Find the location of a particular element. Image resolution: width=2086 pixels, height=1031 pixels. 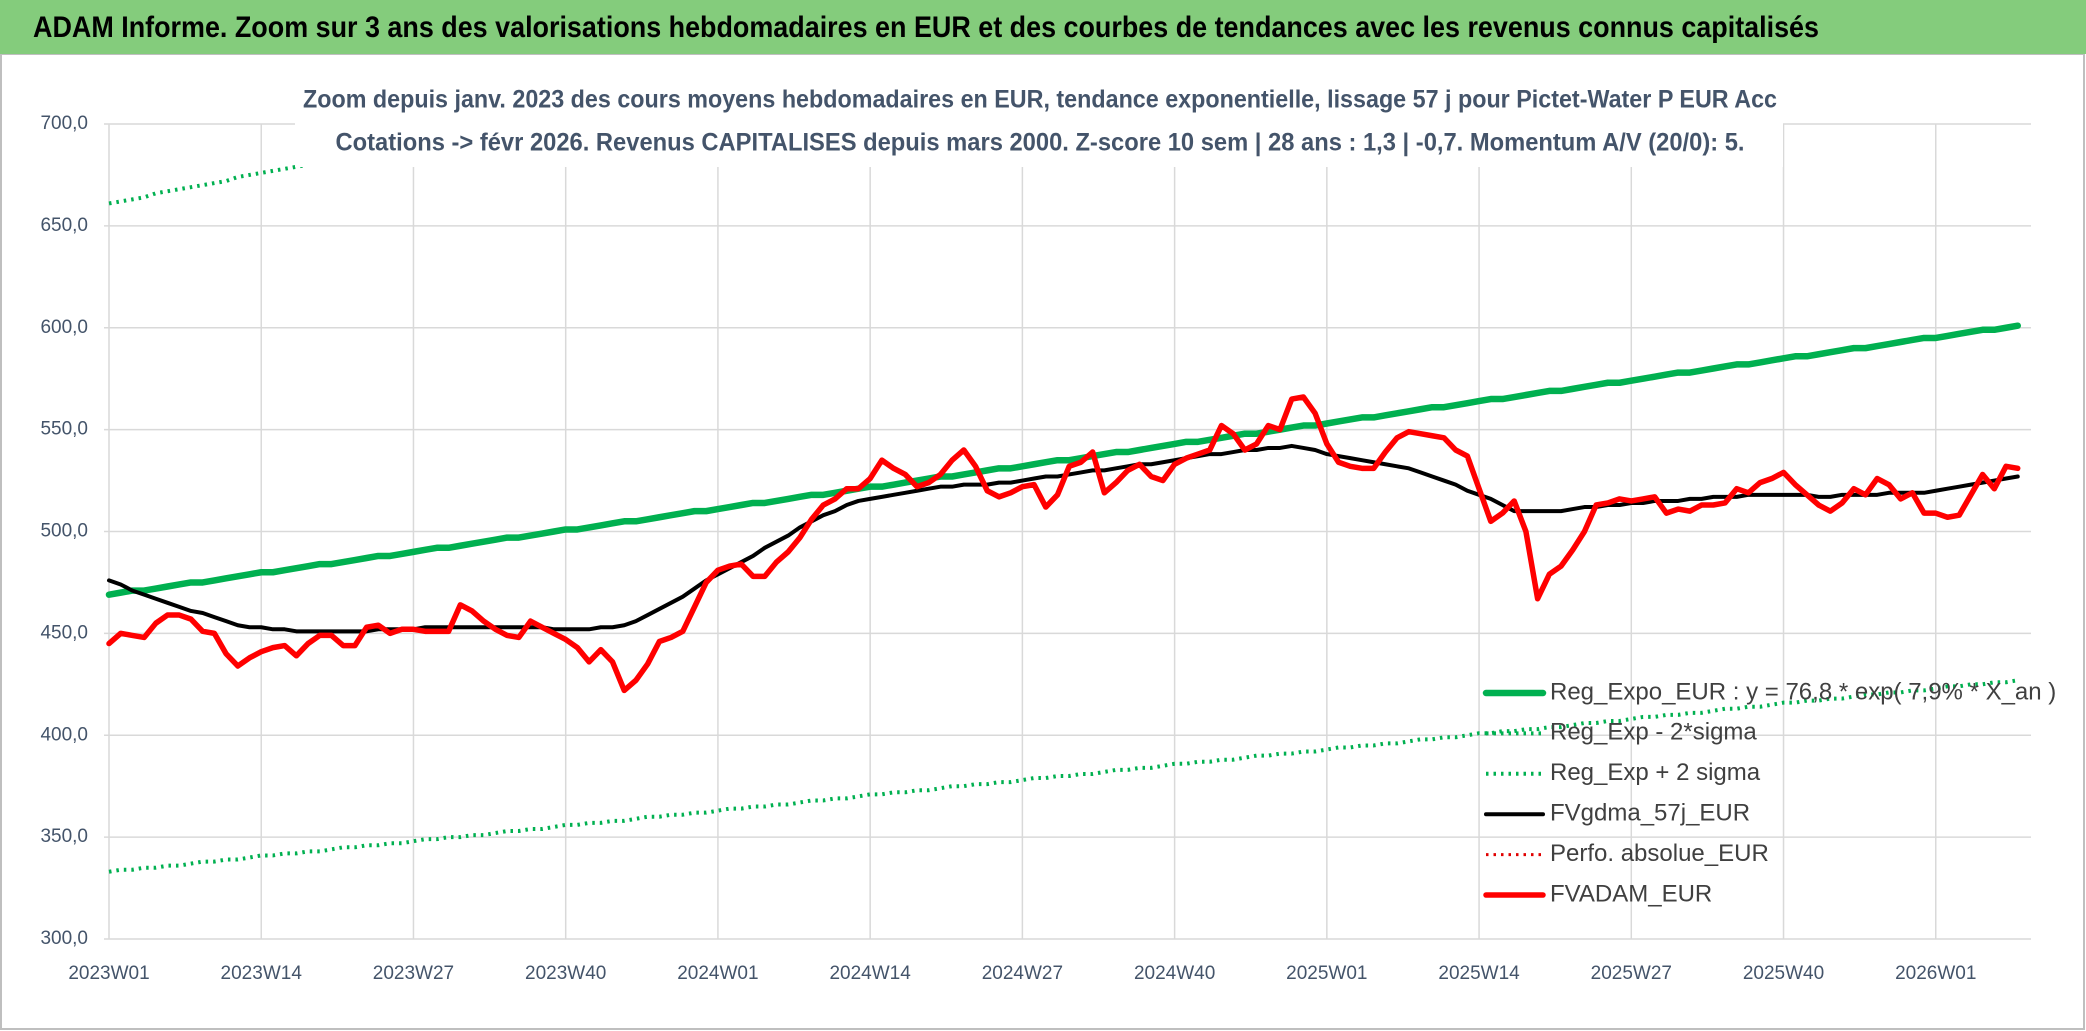

y-tick-label: 500,0 is located at coordinates (64, 531).